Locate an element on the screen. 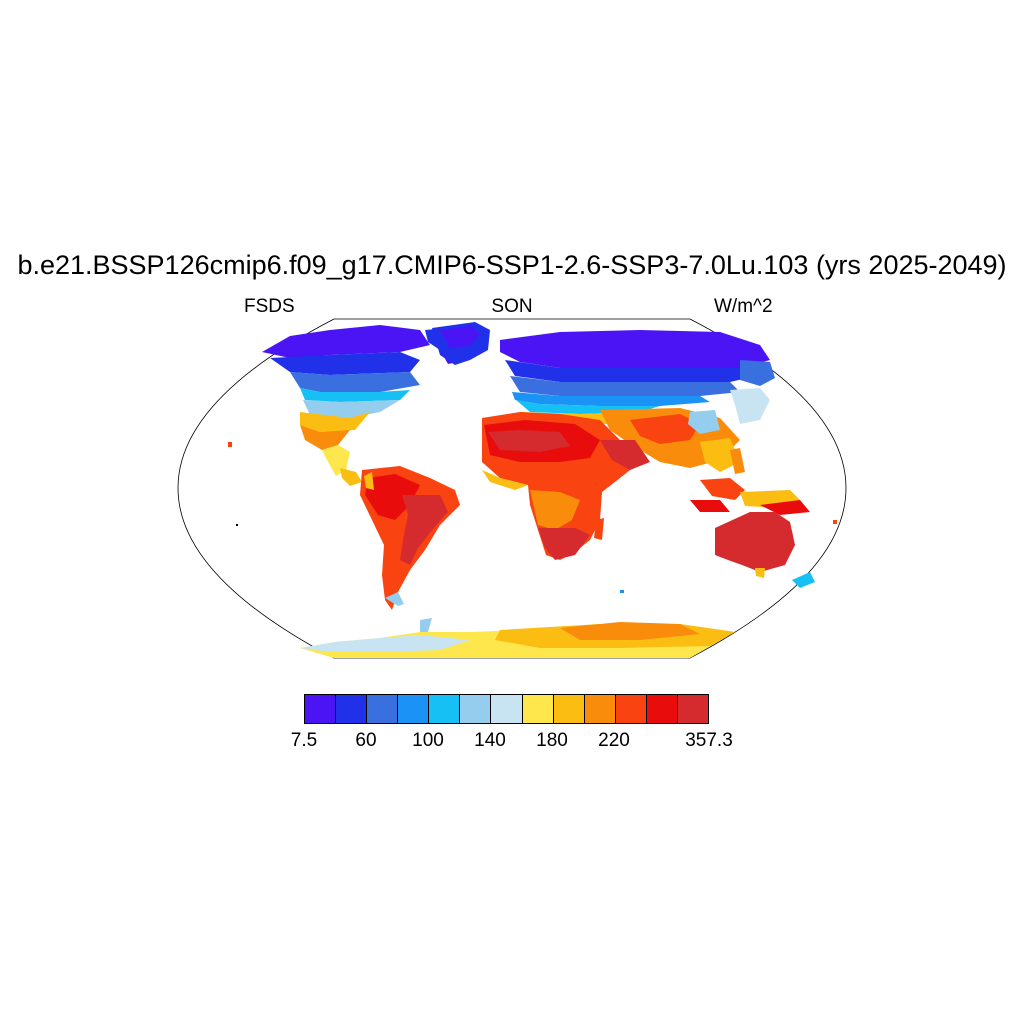 The width and height of the screenshot is (1024, 1024). colorbar-tick-label: 60 is located at coordinates (366, 740).